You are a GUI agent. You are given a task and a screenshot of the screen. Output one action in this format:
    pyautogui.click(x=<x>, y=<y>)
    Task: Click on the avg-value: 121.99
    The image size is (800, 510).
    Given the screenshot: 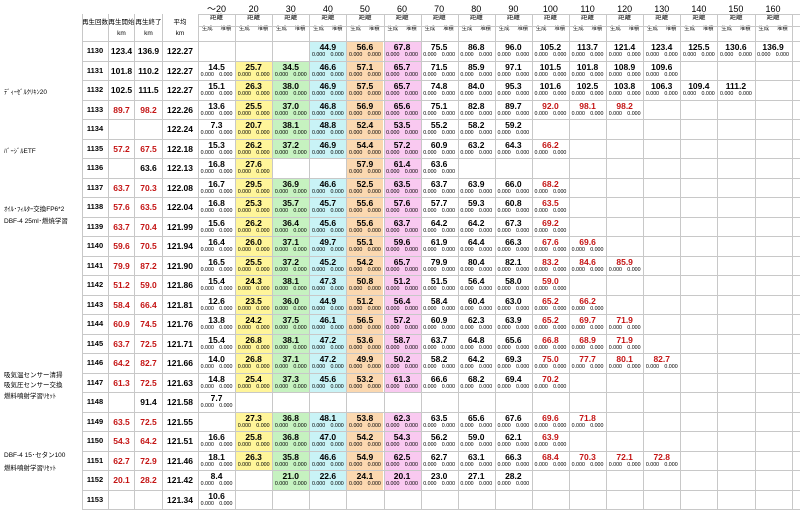 What is the action you would take?
    pyautogui.click(x=180, y=226)
    